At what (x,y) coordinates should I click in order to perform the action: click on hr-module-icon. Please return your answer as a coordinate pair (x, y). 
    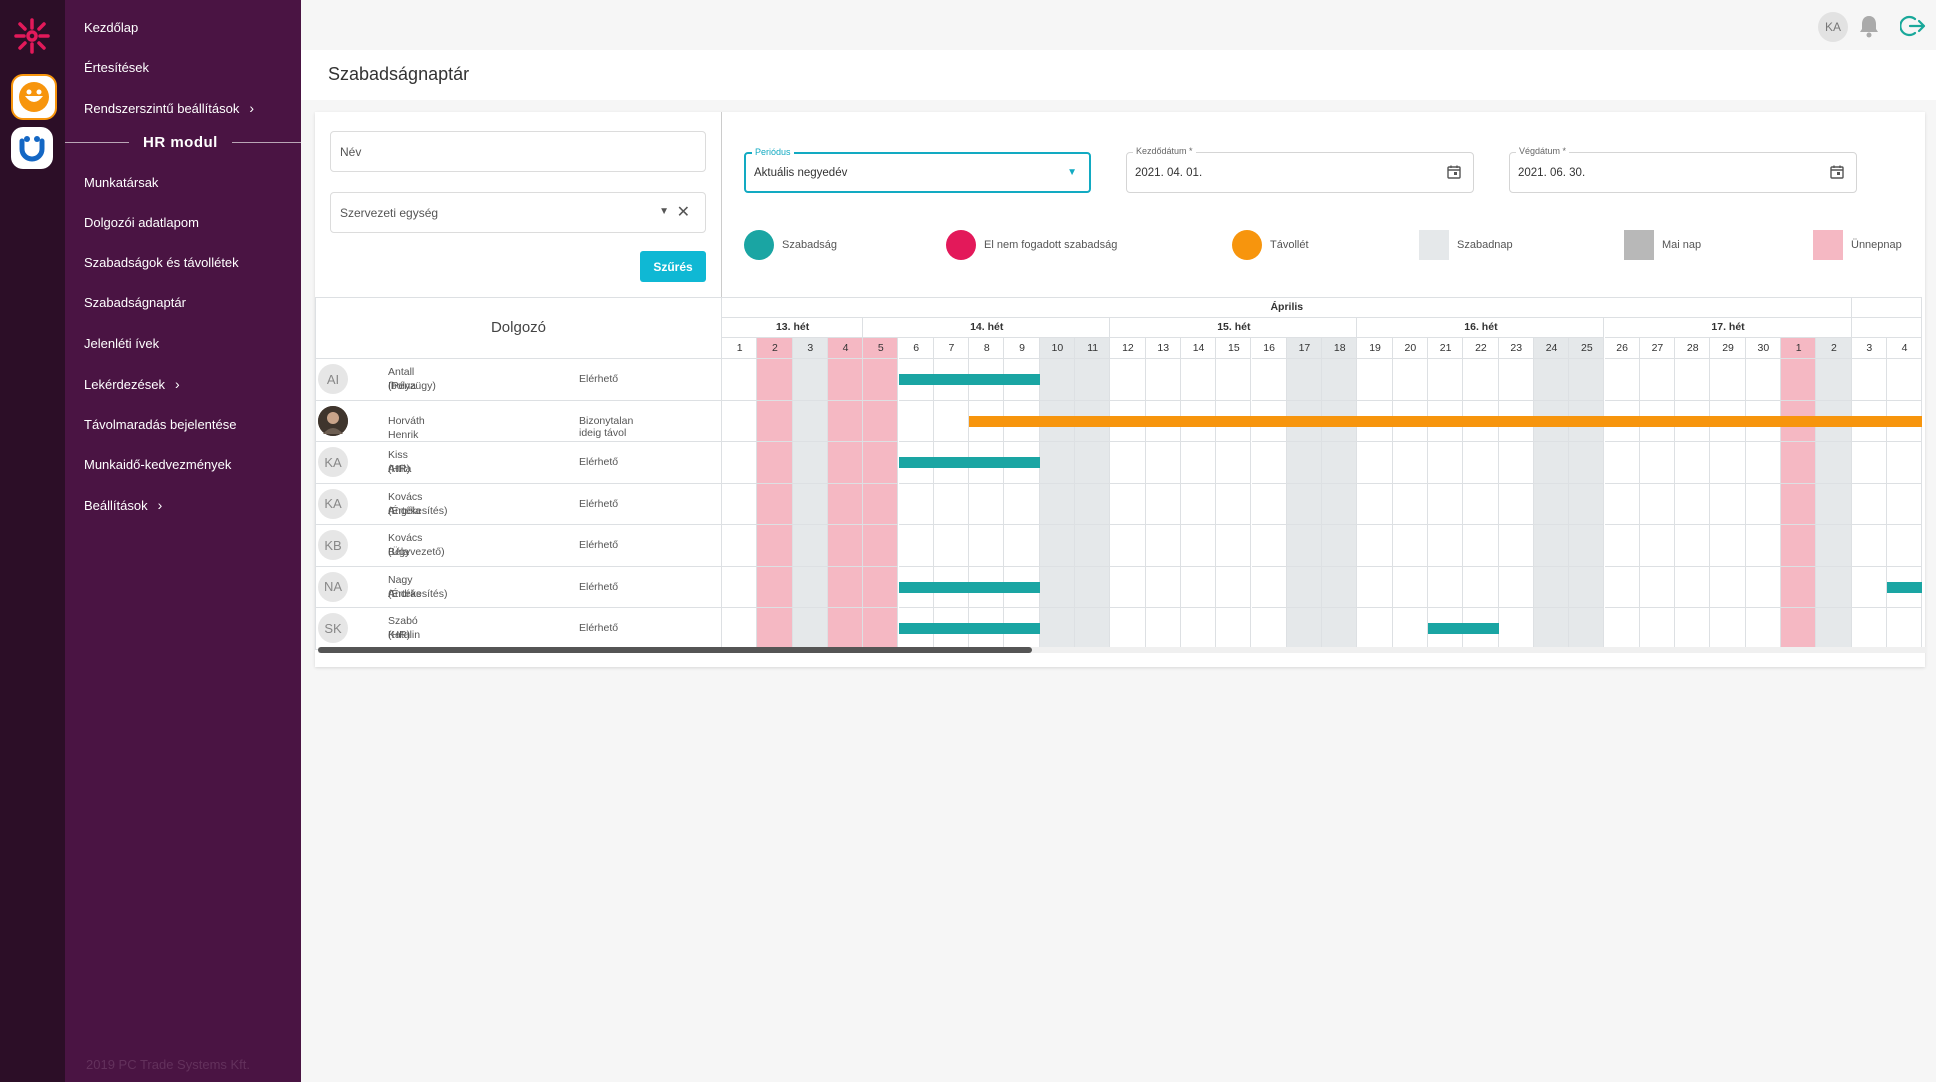
    Looking at the image, I should click on (32, 148).